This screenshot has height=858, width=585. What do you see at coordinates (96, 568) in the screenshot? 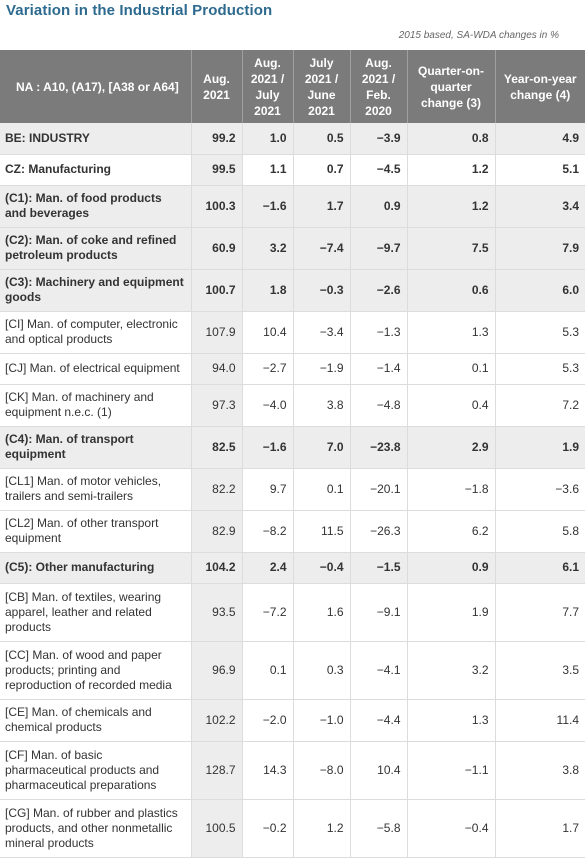
I see `row-label: (C5): Other manufacturing` at bounding box center [96, 568].